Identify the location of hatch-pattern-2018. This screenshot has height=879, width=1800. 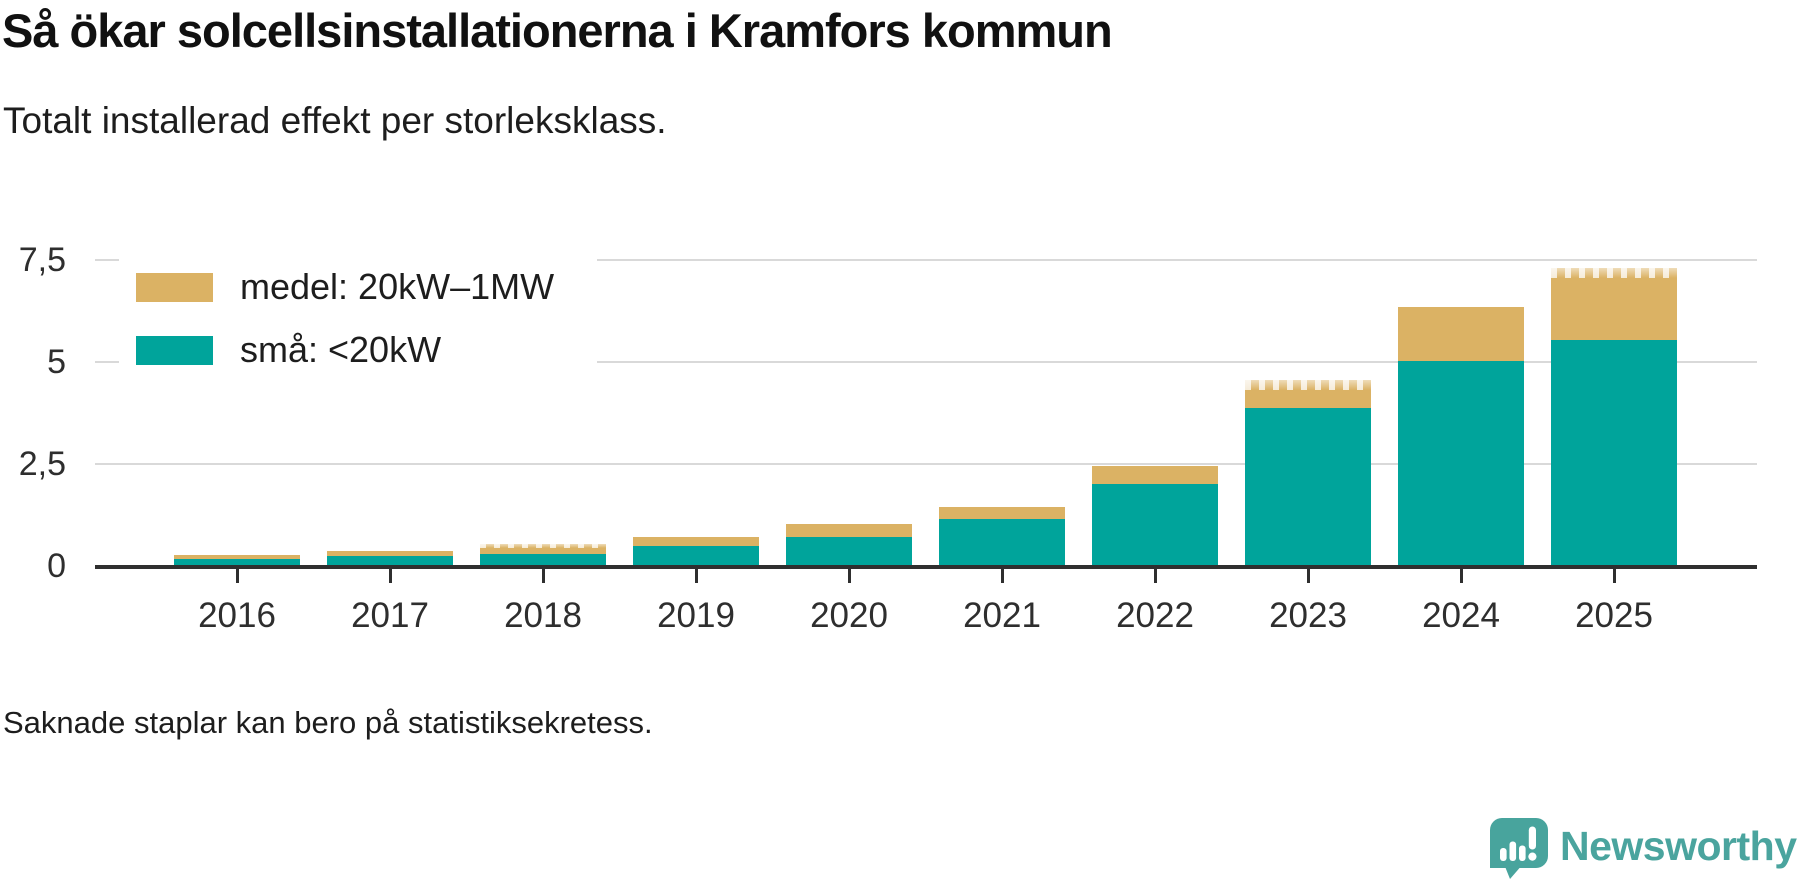
(543, 545).